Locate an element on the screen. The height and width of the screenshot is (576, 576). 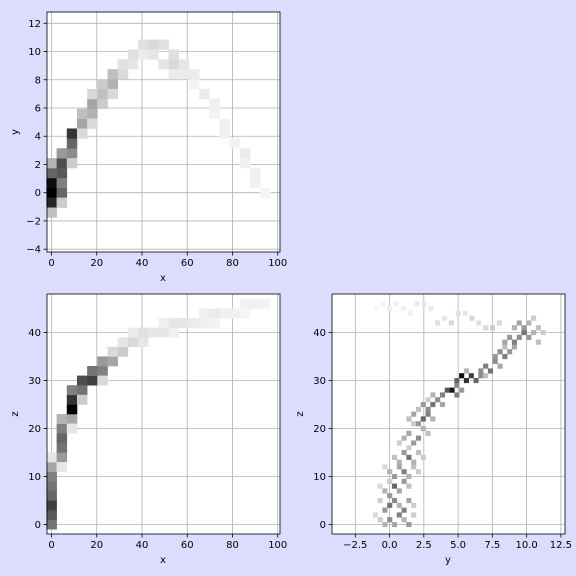
y-ticks: −4 −2 0 2 4 6 8 10 12 is located at coordinates (36, 137).